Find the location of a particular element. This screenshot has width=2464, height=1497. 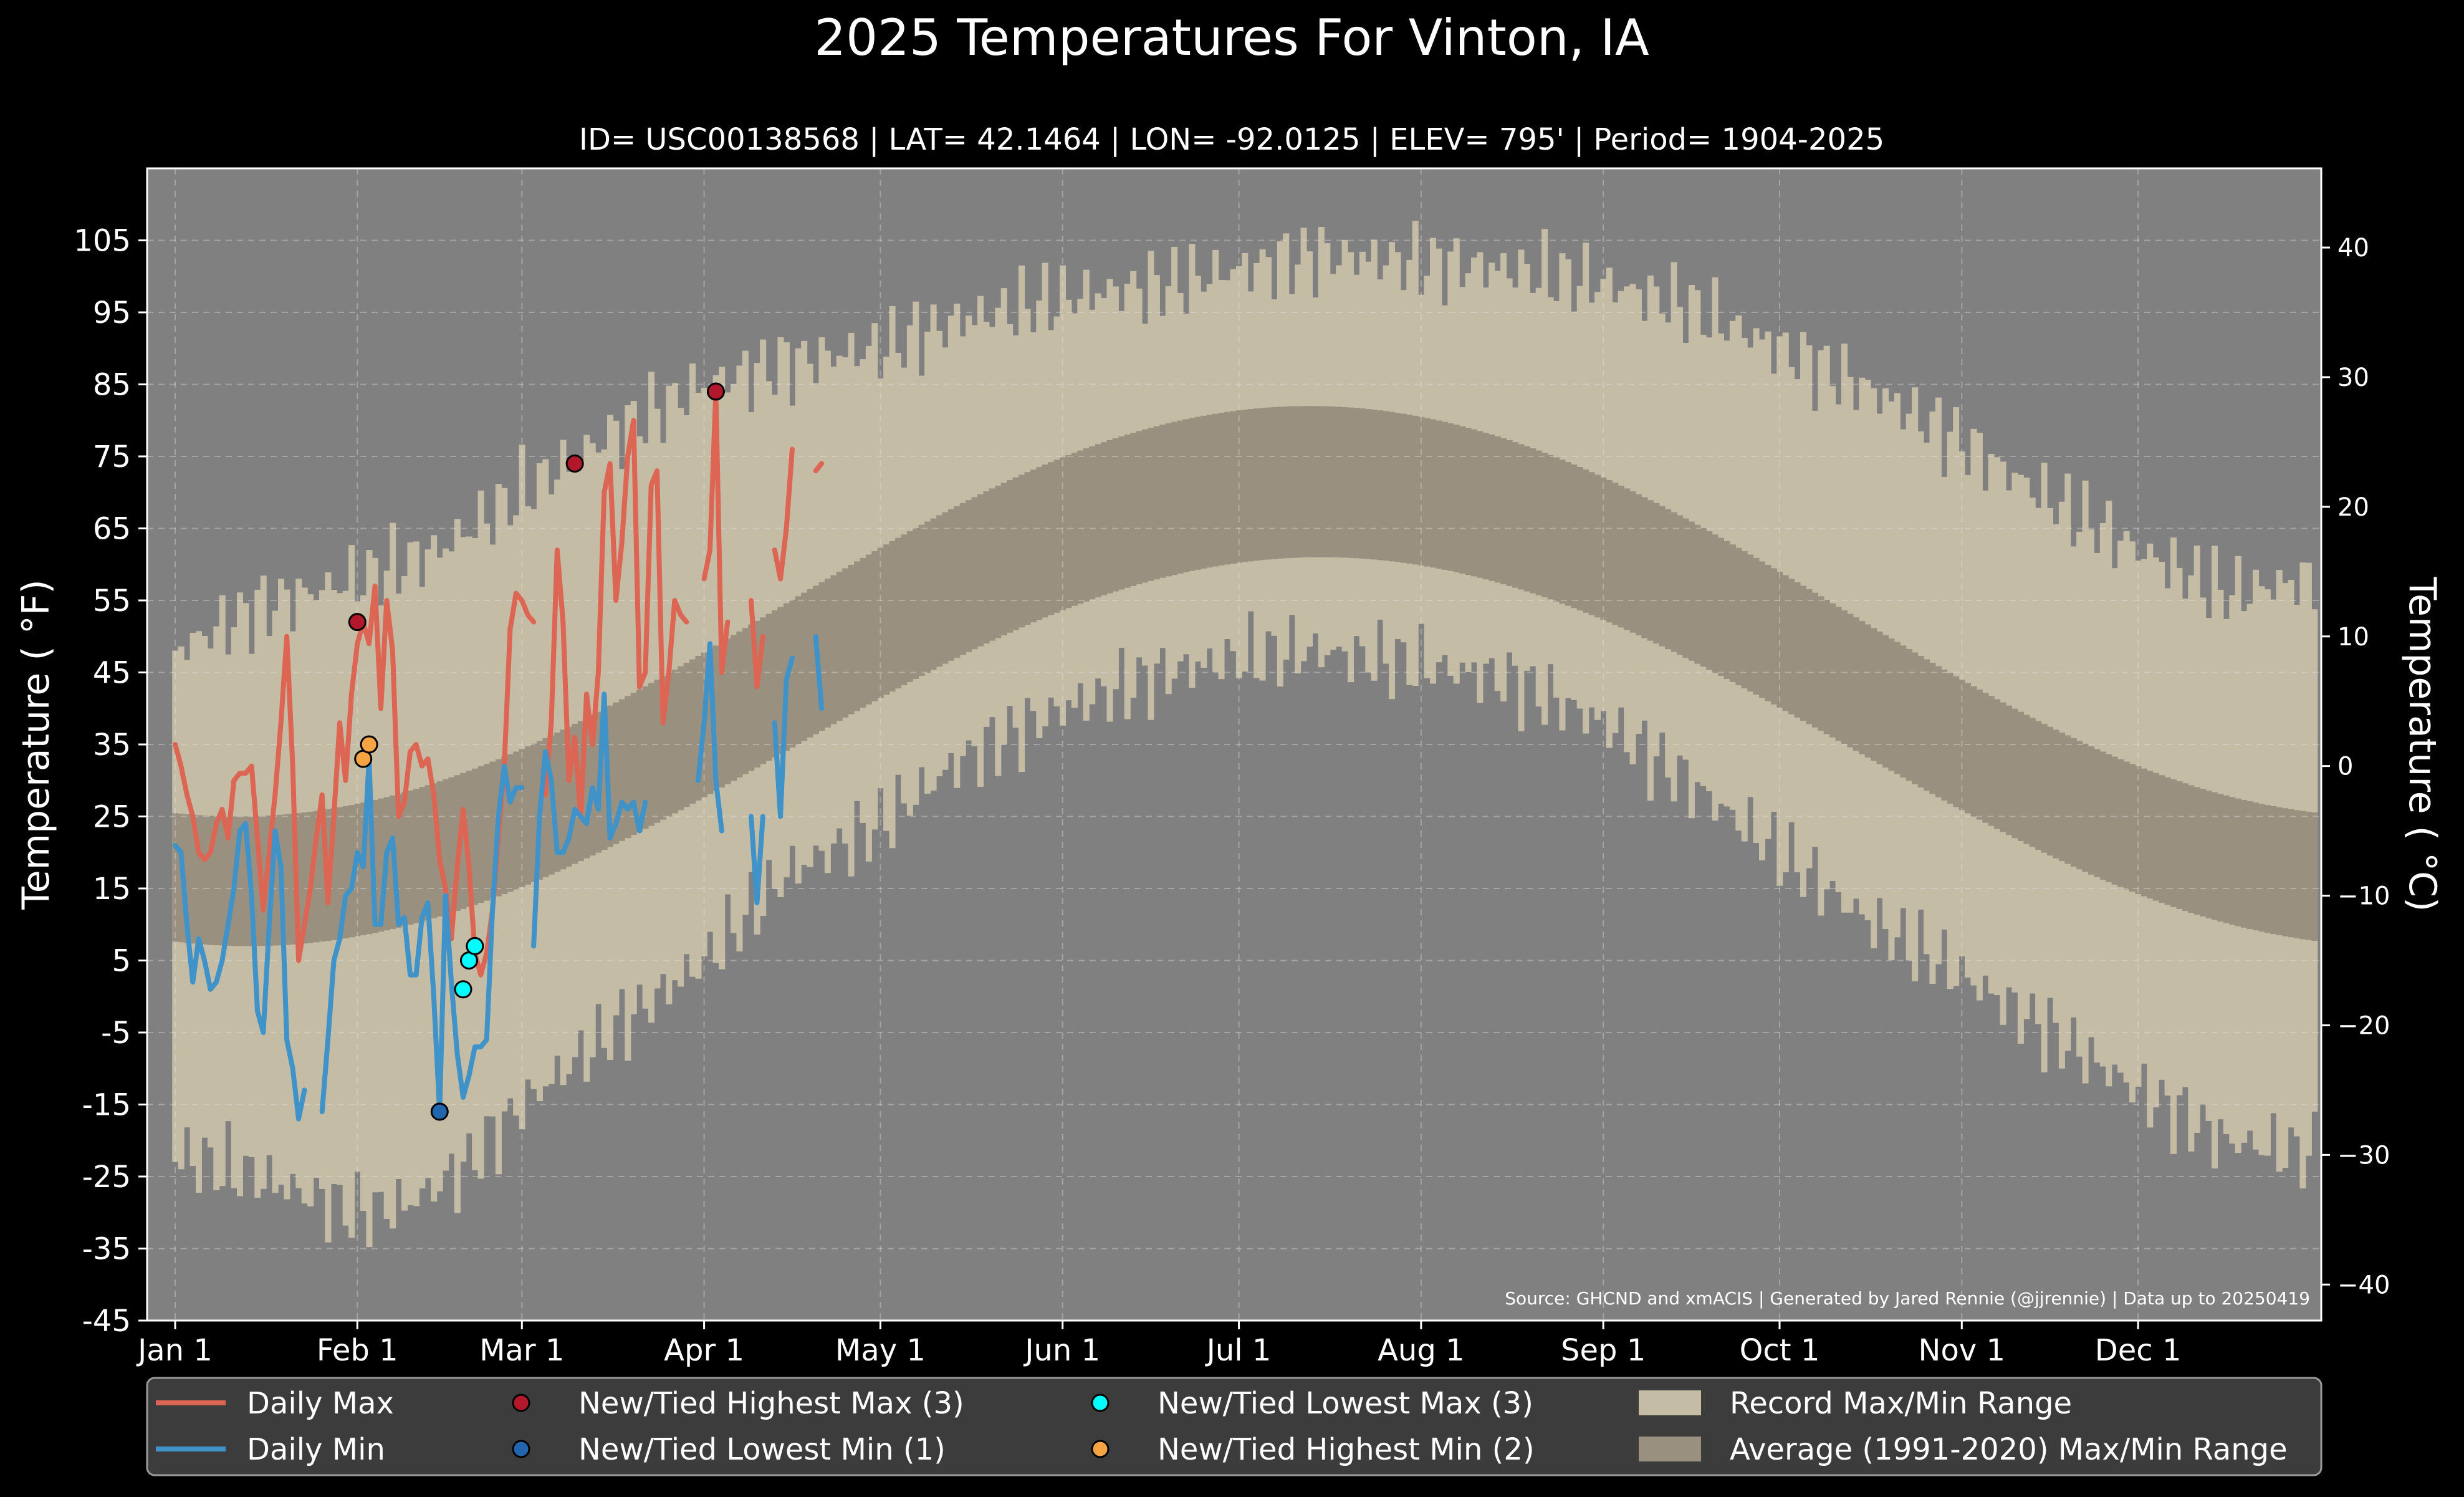

legend-label: New/Tied Highest Min (2) is located at coordinates (1346, 1449).